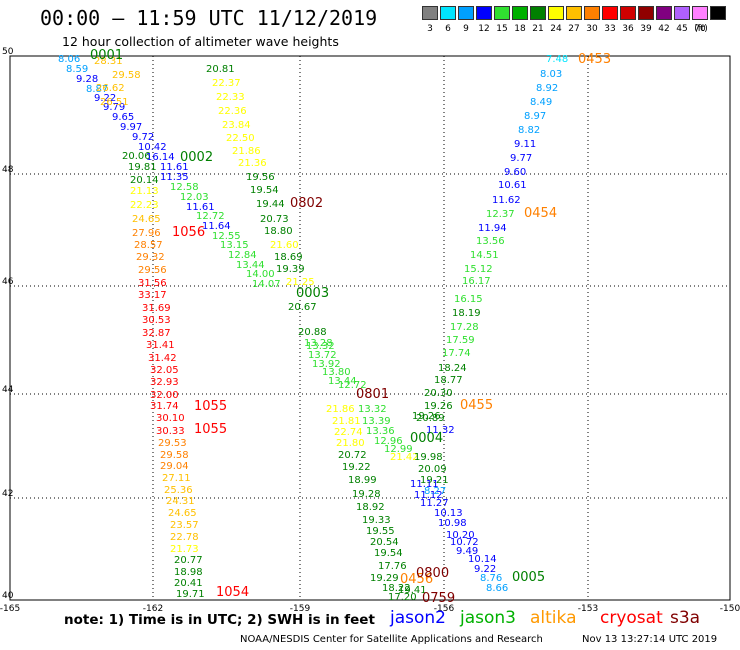 The image size is (740, 650). Describe the element at coordinates (240, 138) in the screenshot. I see `wave-height-observation: 22.50` at that location.